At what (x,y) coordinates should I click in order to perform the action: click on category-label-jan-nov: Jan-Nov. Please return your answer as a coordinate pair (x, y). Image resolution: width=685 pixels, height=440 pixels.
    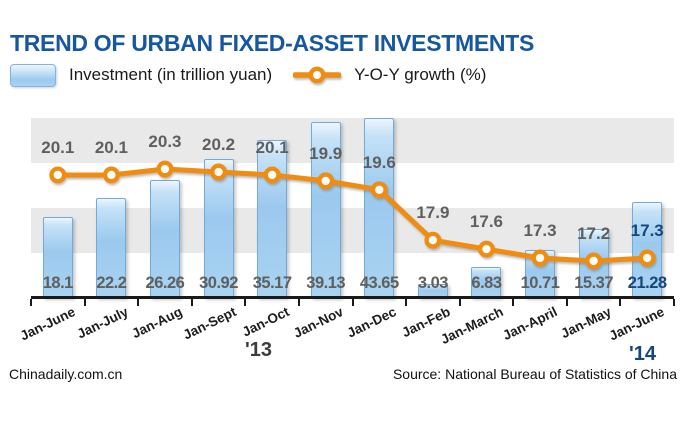
    Looking at the image, I should click on (318, 322).